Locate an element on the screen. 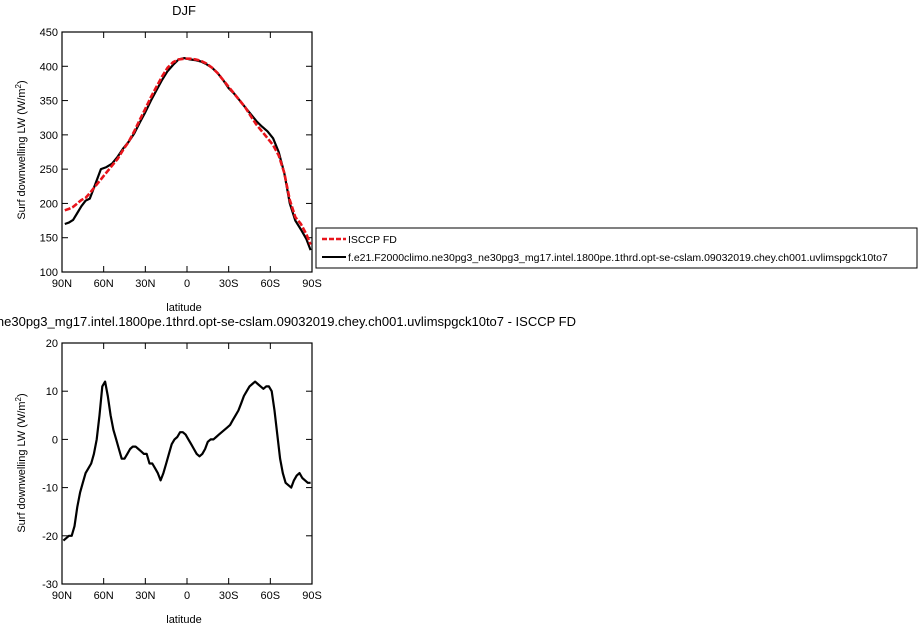 This screenshot has width=923, height=629. bottom-x-tick-label: 60N is located at coordinates (104, 596).